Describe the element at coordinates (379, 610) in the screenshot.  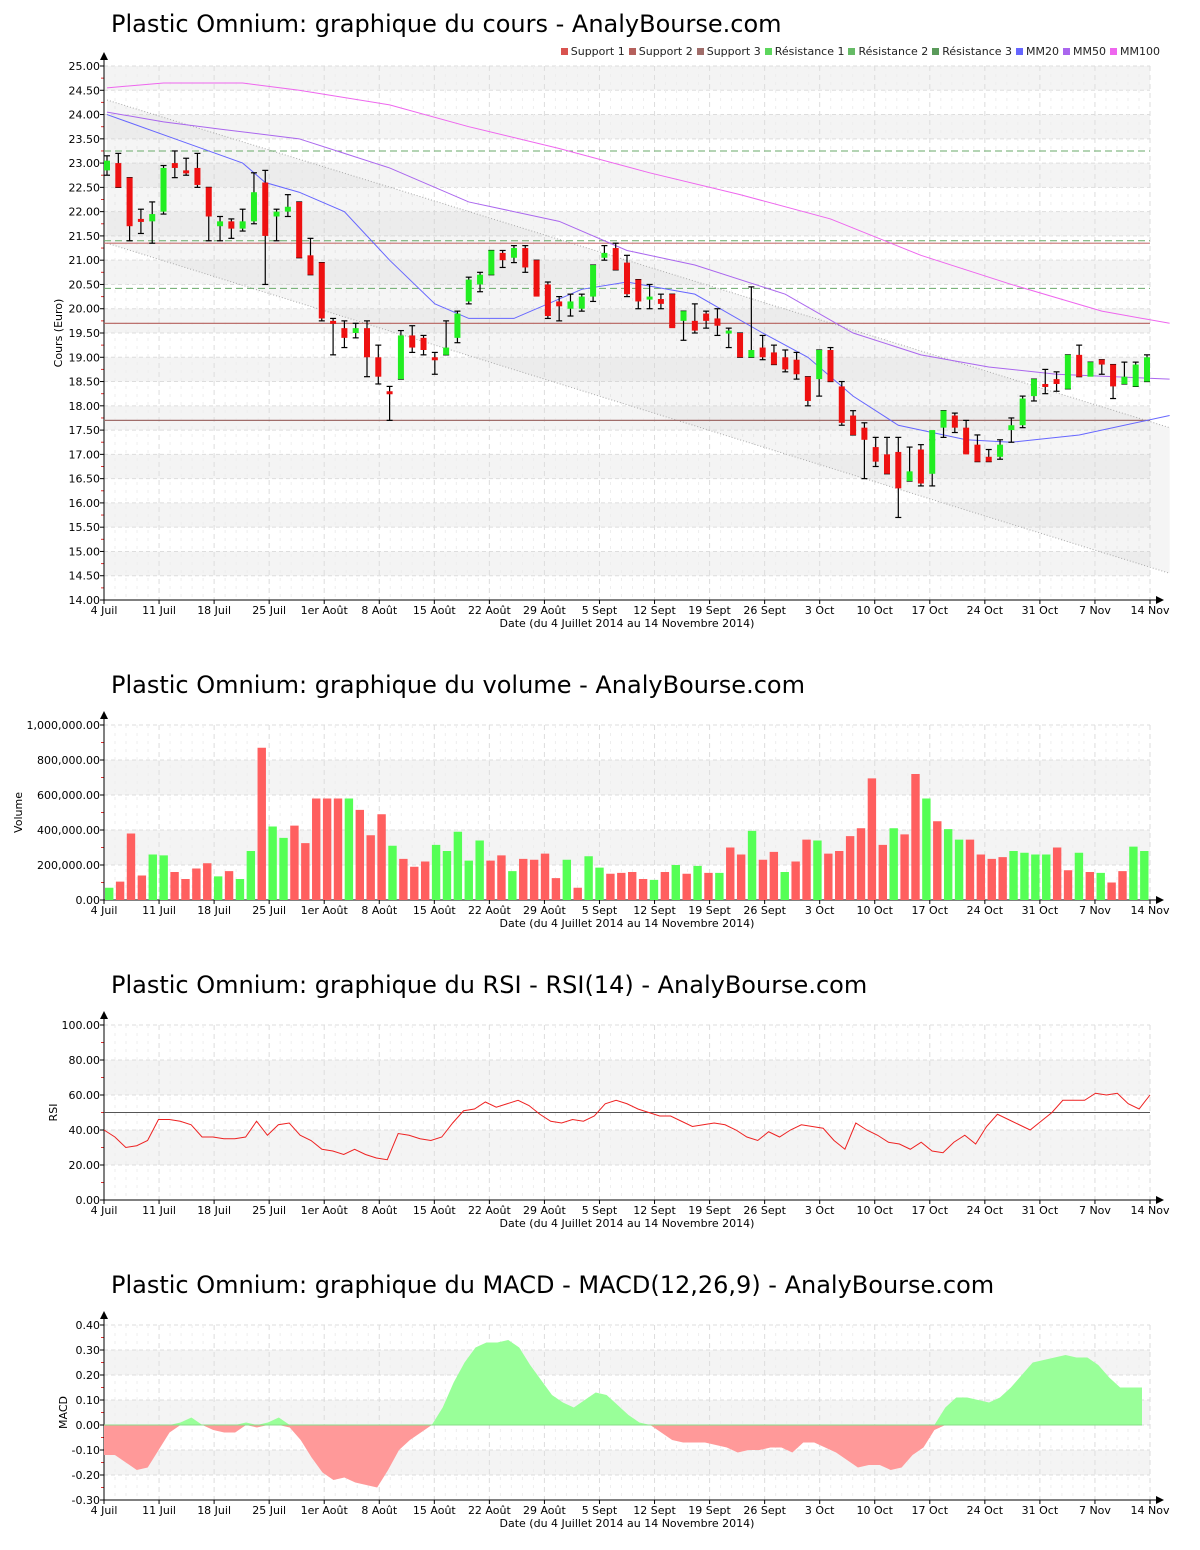
I see `x-tick-label: 8 Août` at that location.